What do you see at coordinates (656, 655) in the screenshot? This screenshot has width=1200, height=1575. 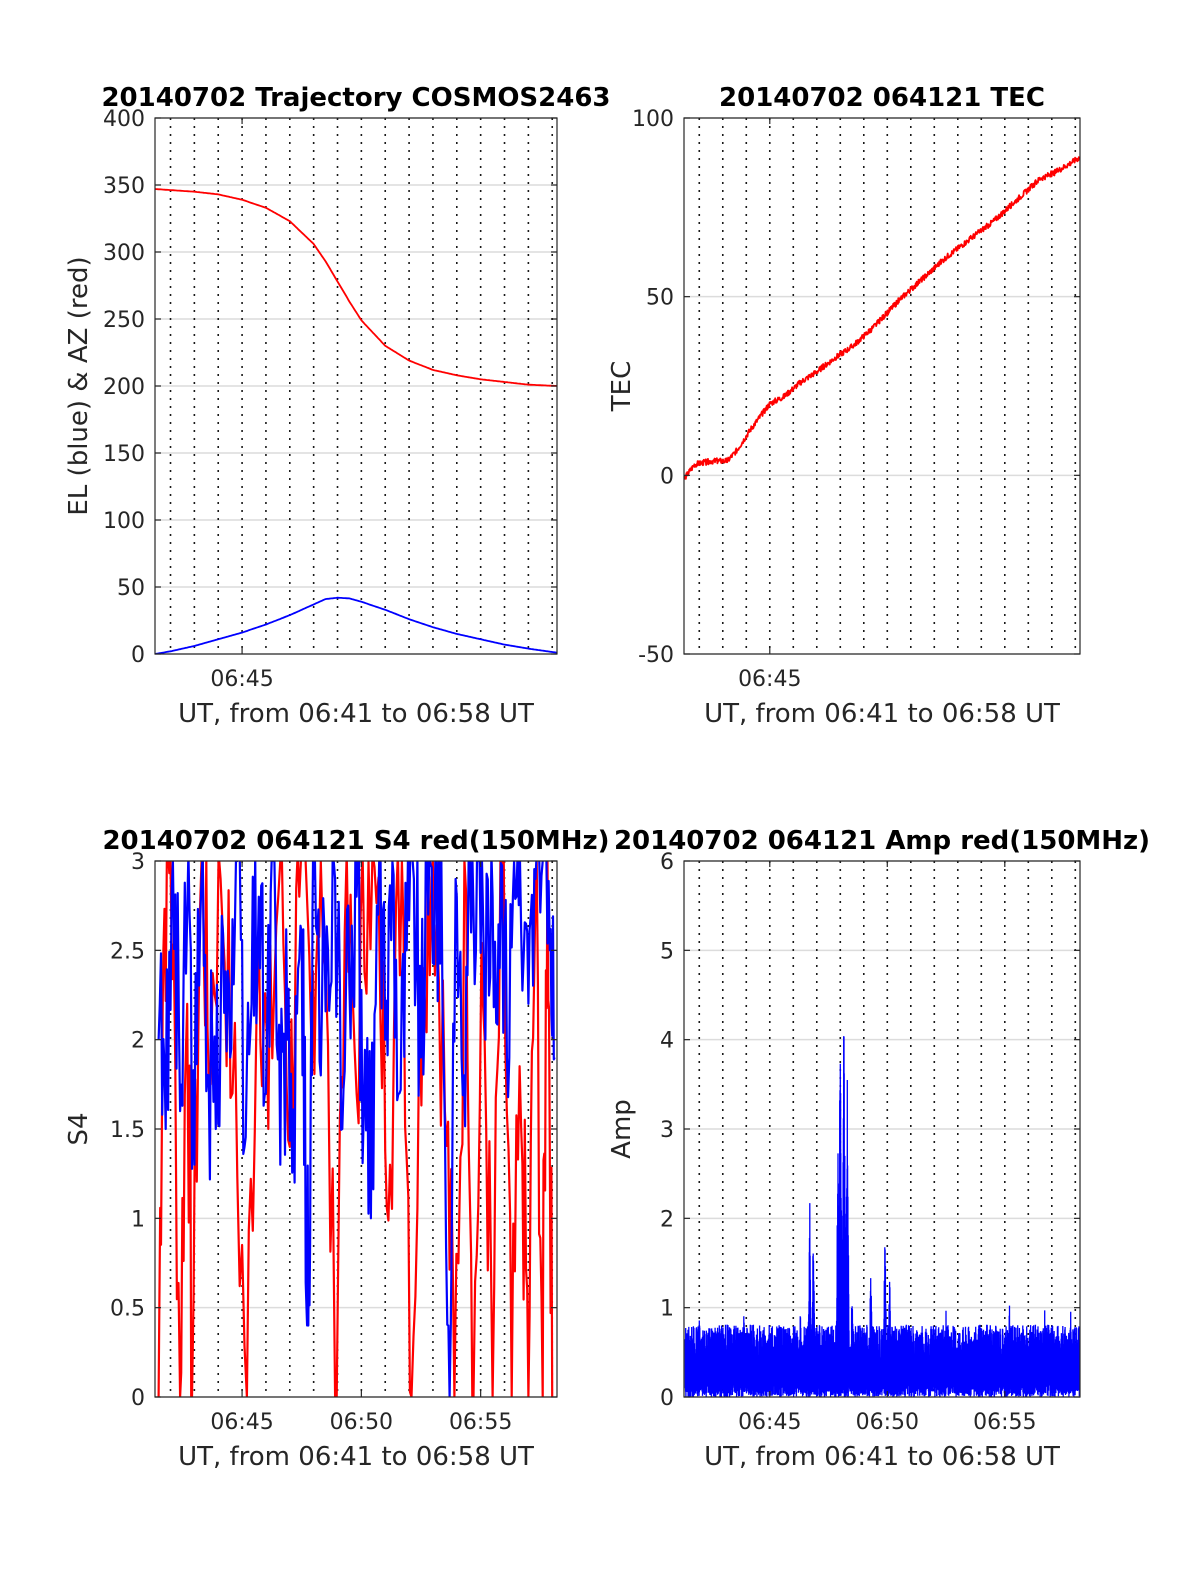 I see `y-tick-label: -50` at bounding box center [656, 655].